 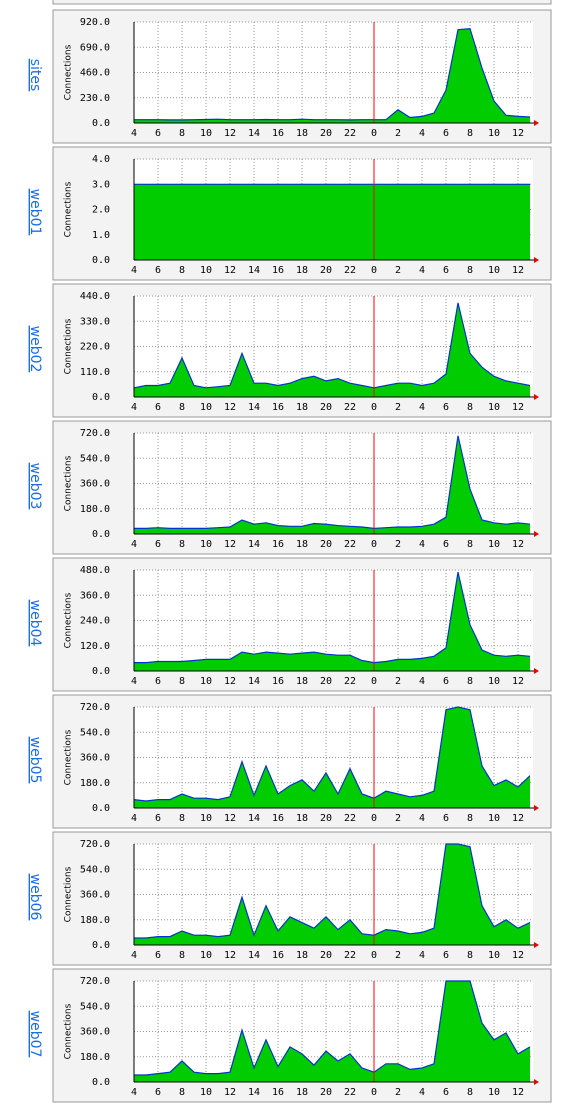 What do you see at coordinates (95, 47) in the screenshot?
I see `y-tick-label: 690.0` at bounding box center [95, 47].